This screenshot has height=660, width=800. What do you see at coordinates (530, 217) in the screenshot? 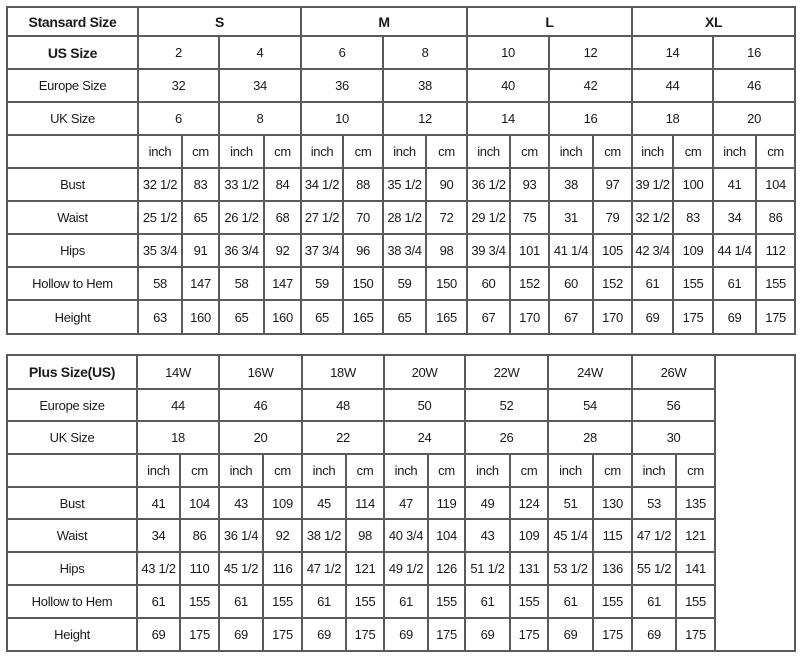
I see `measurement-value: 75` at bounding box center [530, 217].